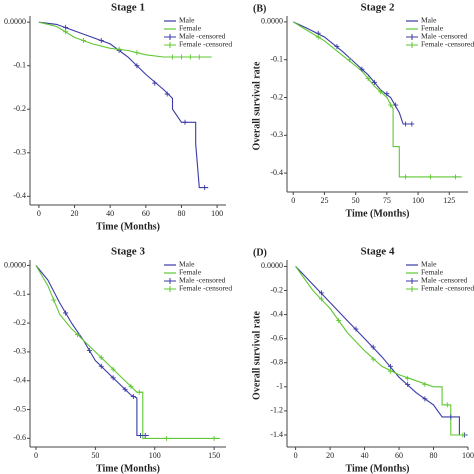 The height and width of the screenshot is (474, 474). I want to click on y-tick-label: -1.4, so click(276, 434).